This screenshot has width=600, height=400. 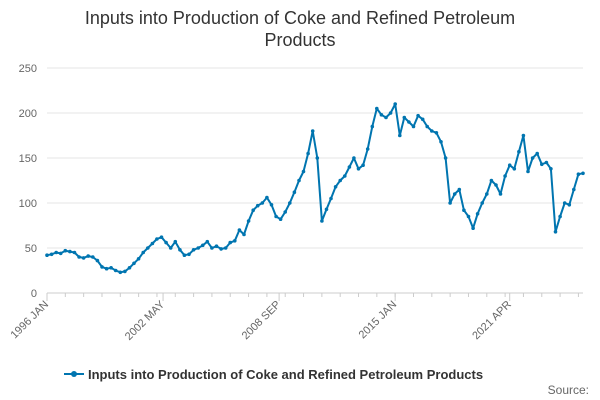 What do you see at coordinates (295, 317) in the screenshot?
I see `x-axis: 1996 JAN 2002 MAY 2008 SEP 2015 JAN 2021 APR` at bounding box center [295, 317].